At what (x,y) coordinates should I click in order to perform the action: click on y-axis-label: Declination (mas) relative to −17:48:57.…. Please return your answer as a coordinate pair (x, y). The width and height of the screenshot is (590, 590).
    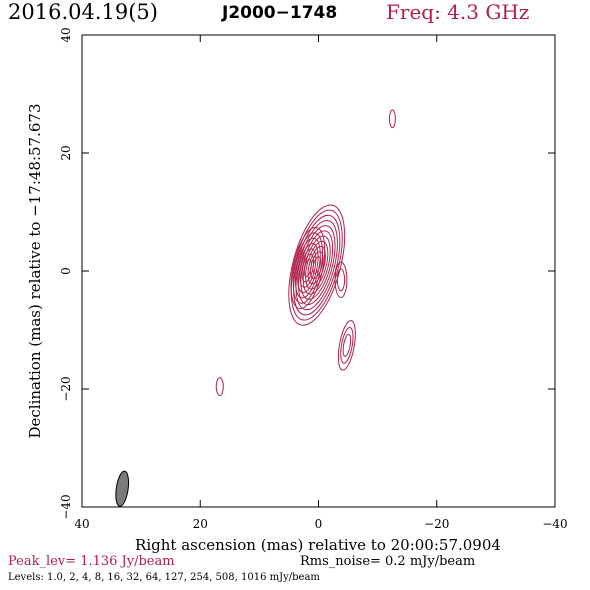
    Looking at the image, I should click on (35, 270).